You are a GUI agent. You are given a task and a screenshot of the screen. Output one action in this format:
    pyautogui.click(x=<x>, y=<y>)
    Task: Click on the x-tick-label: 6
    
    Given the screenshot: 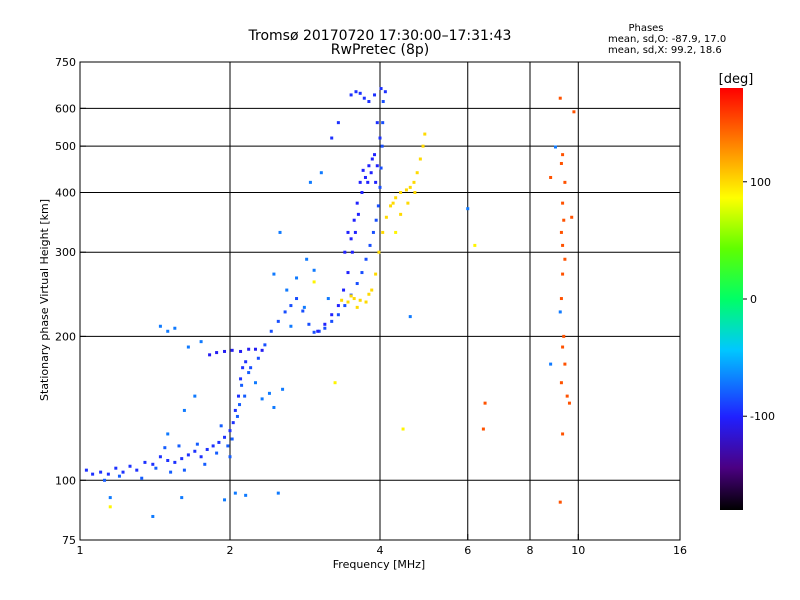 What is the action you would take?
    pyautogui.click(x=467, y=550)
    